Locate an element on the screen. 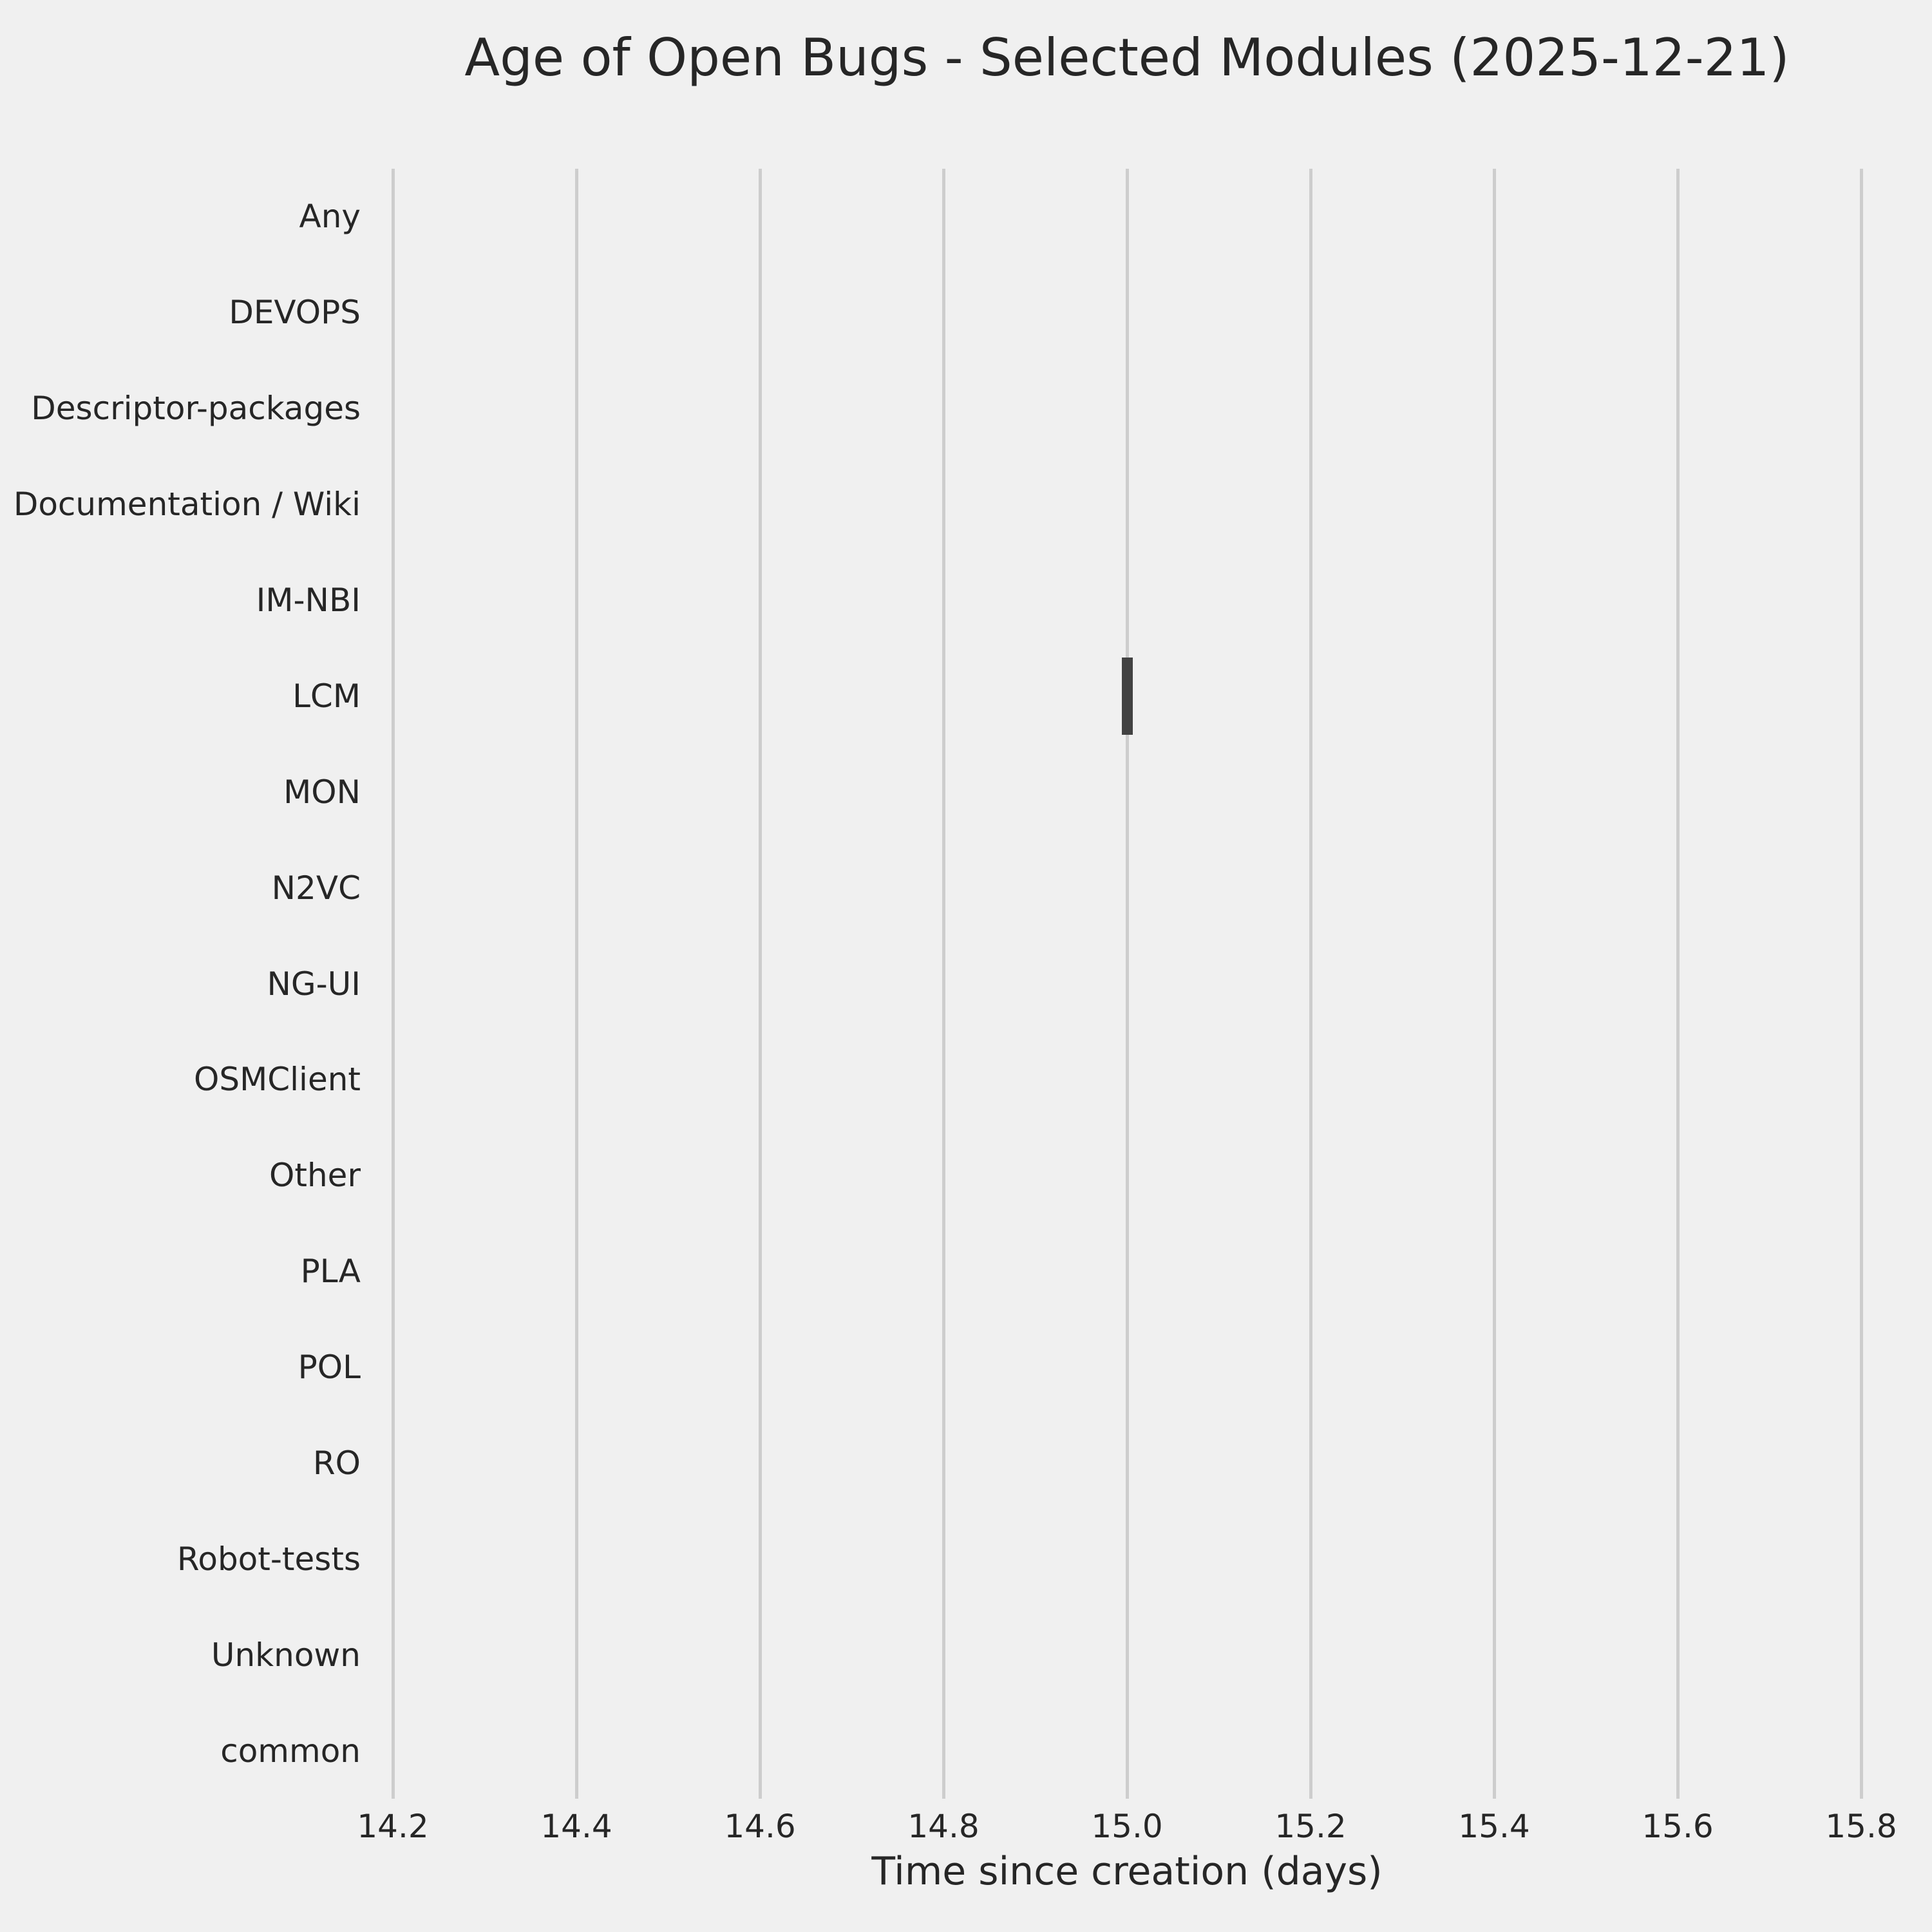  x-axis-tick-label: 14.4 is located at coordinates (576, 1826).